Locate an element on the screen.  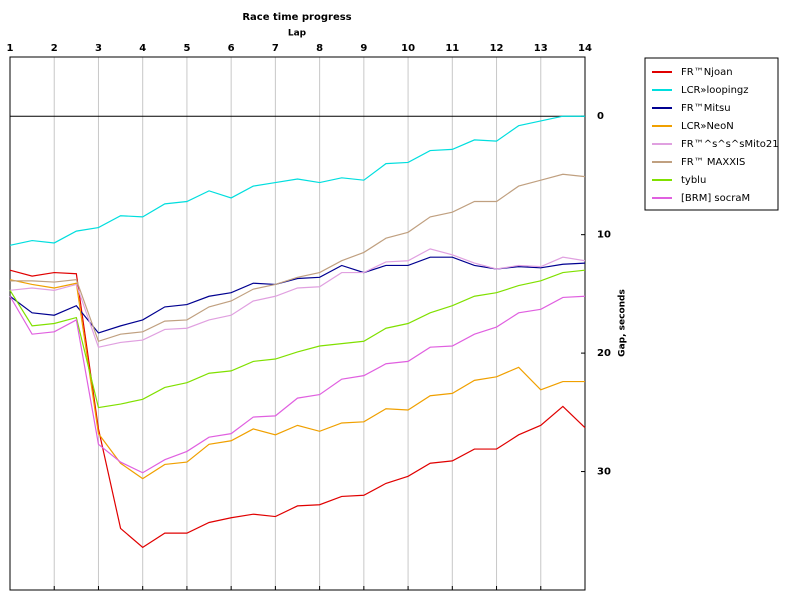
x-tick-label: 5 is located at coordinates (186, 48).